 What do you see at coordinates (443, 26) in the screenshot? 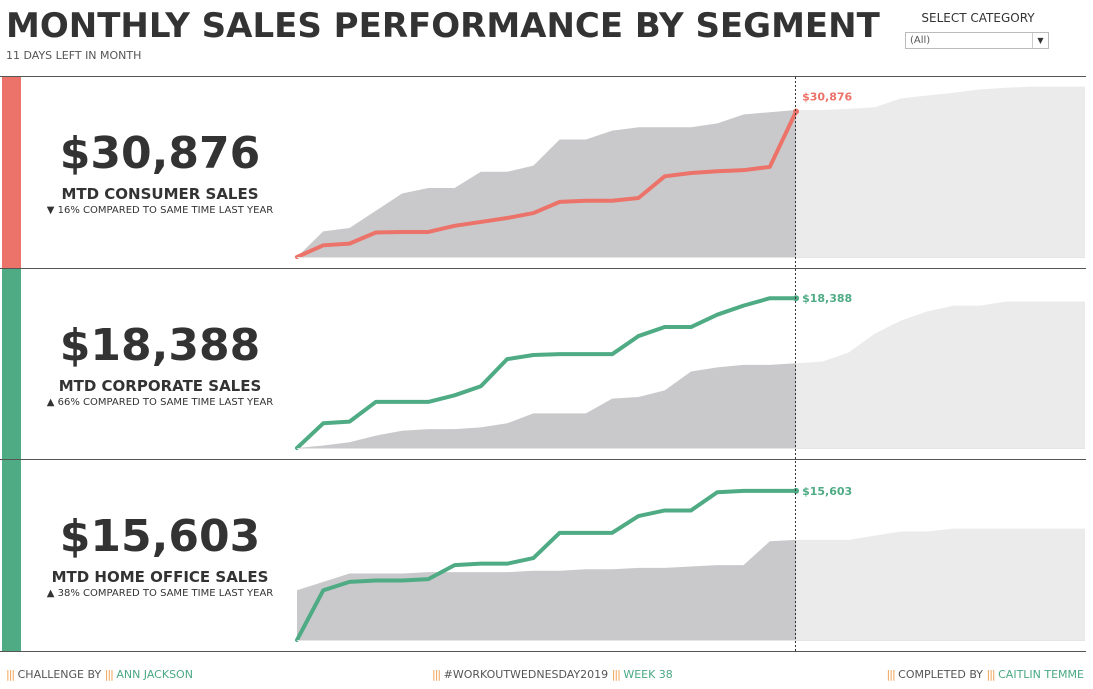
I see `page-title: MONTHLY SALES PERFORMANCE BY SEGMENT` at bounding box center [443, 26].